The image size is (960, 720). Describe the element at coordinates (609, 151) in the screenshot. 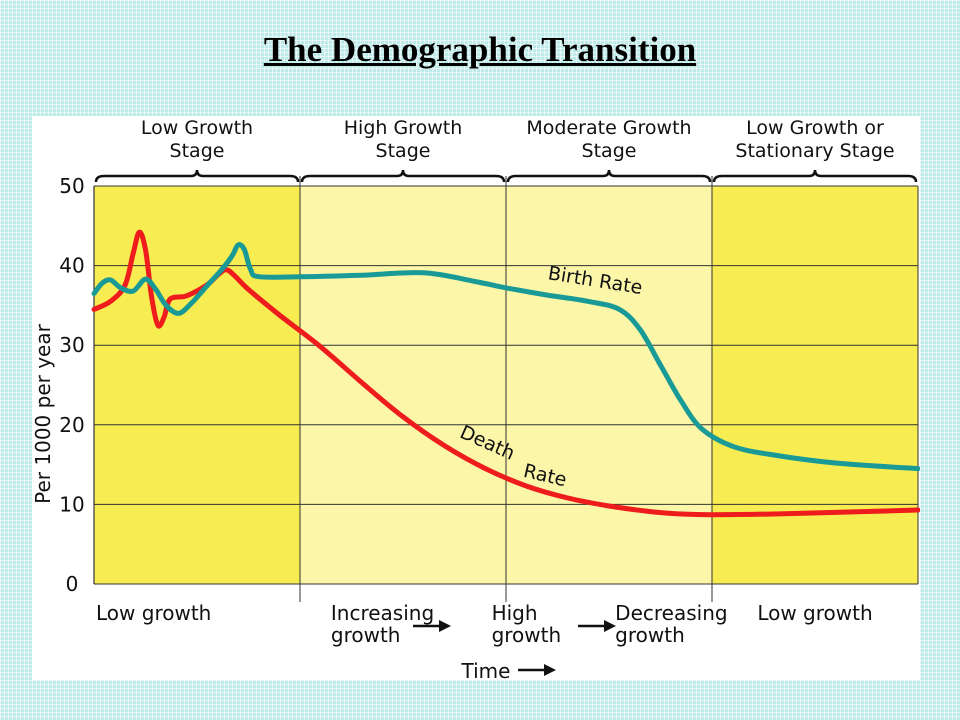

I see `stage-label-3-line-2: Stage` at that location.